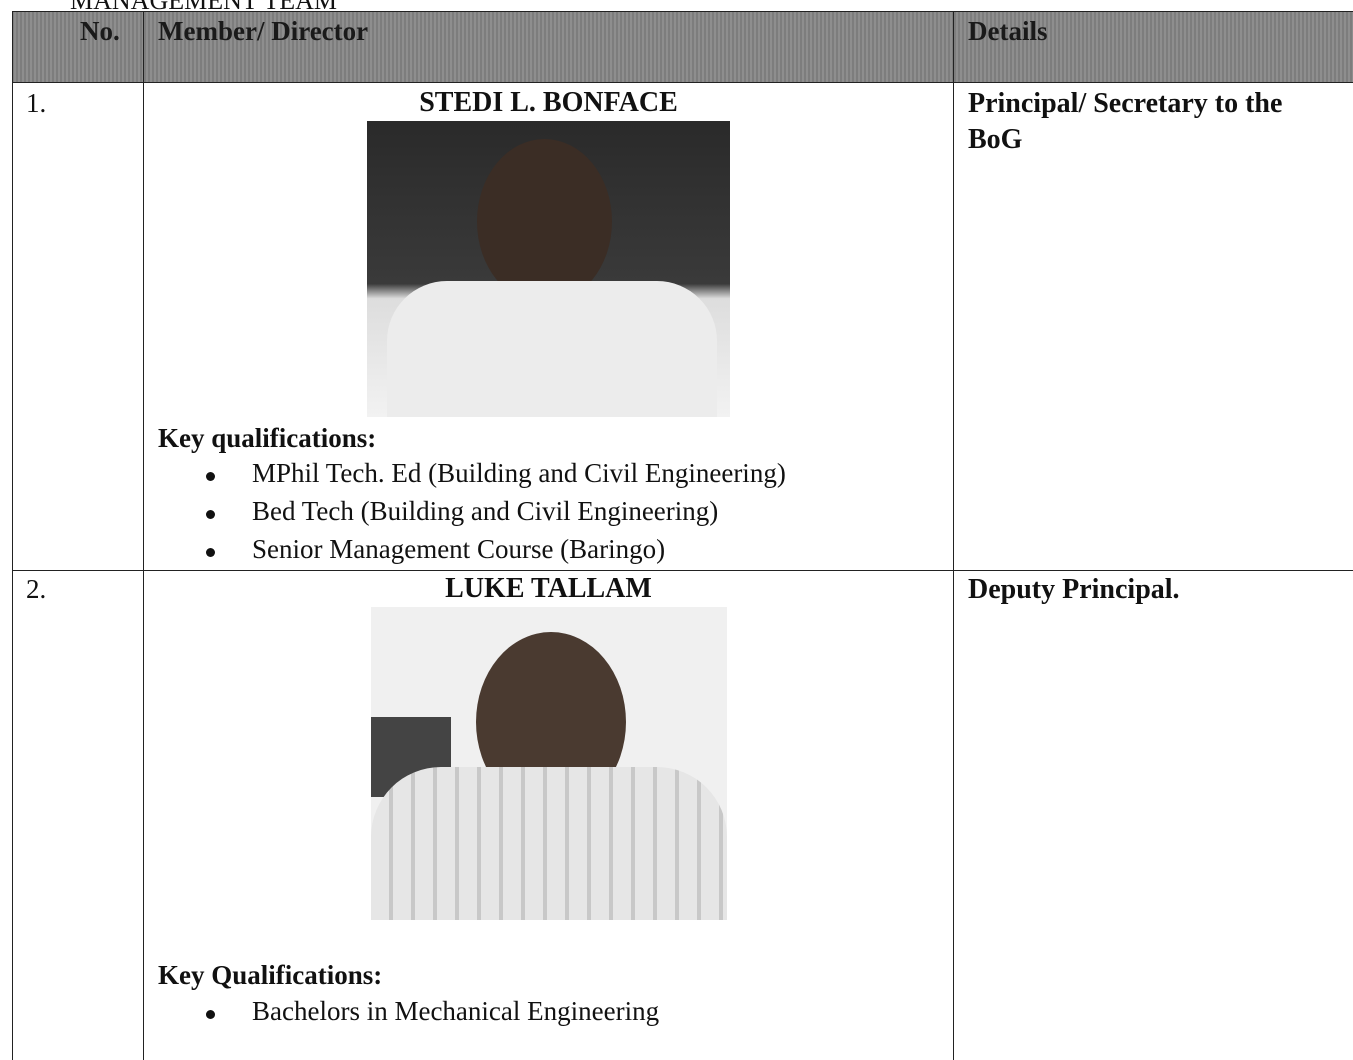  Describe the element at coordinates (1074, 589) in the screenshot. I see `details: Deputy Principal.` at that location.